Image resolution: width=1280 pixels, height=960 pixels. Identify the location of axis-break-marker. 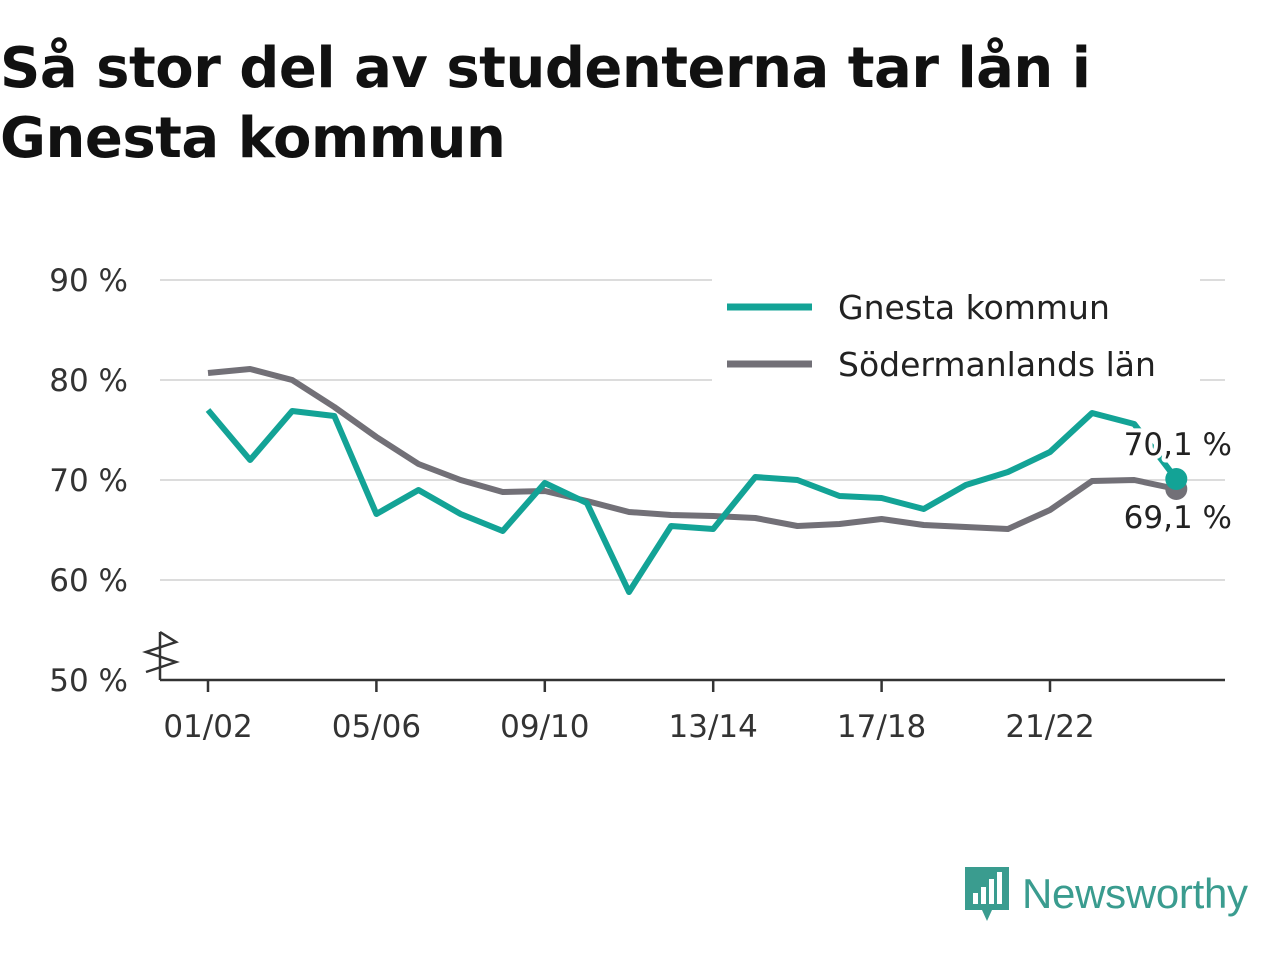
(161, 652).